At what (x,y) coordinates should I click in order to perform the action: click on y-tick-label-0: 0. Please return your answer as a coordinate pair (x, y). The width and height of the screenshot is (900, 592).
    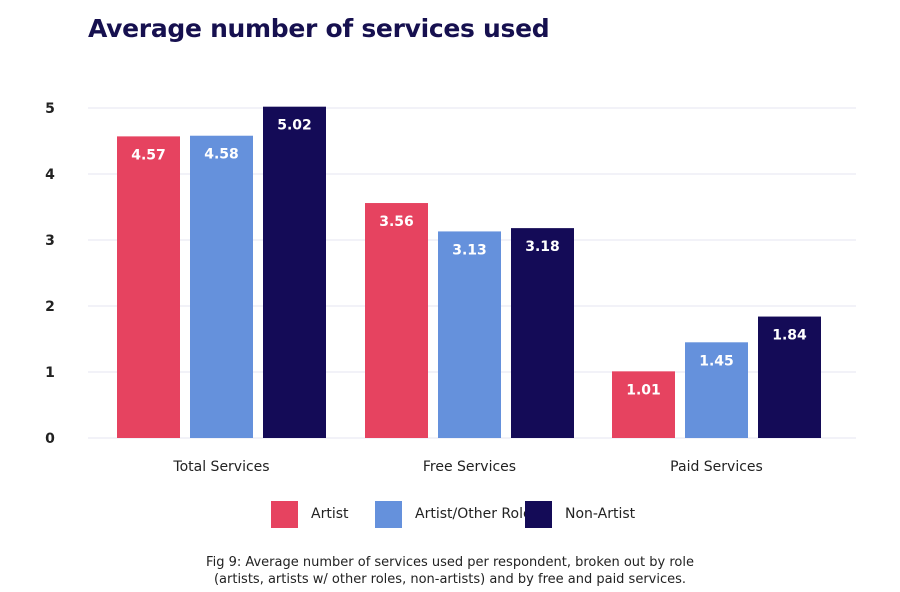
    Looking at the image, I should click on (50, 439).